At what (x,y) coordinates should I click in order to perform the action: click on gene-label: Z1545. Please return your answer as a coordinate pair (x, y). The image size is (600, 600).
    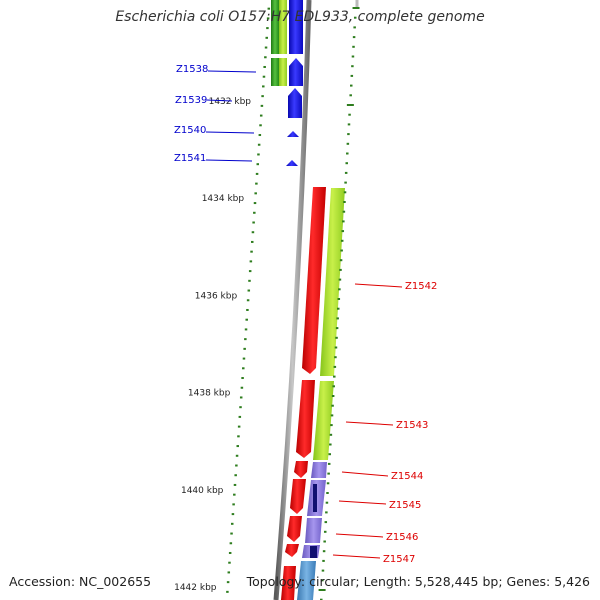
    Looking at the image, I should click on (405, 505).